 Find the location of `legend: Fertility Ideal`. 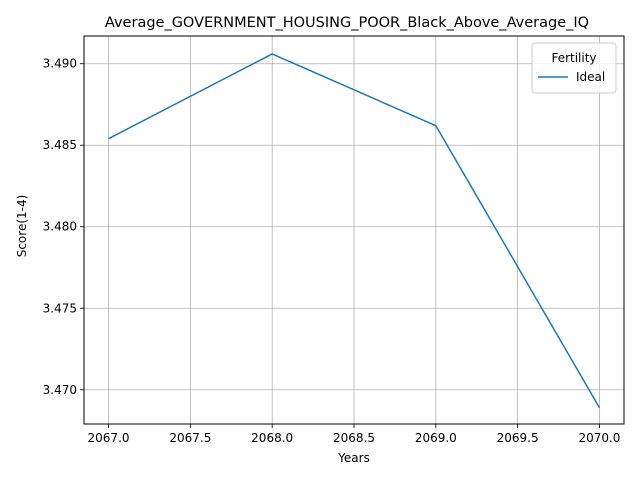

legend: Fertility Ideal is located at coordinates (574, 68).